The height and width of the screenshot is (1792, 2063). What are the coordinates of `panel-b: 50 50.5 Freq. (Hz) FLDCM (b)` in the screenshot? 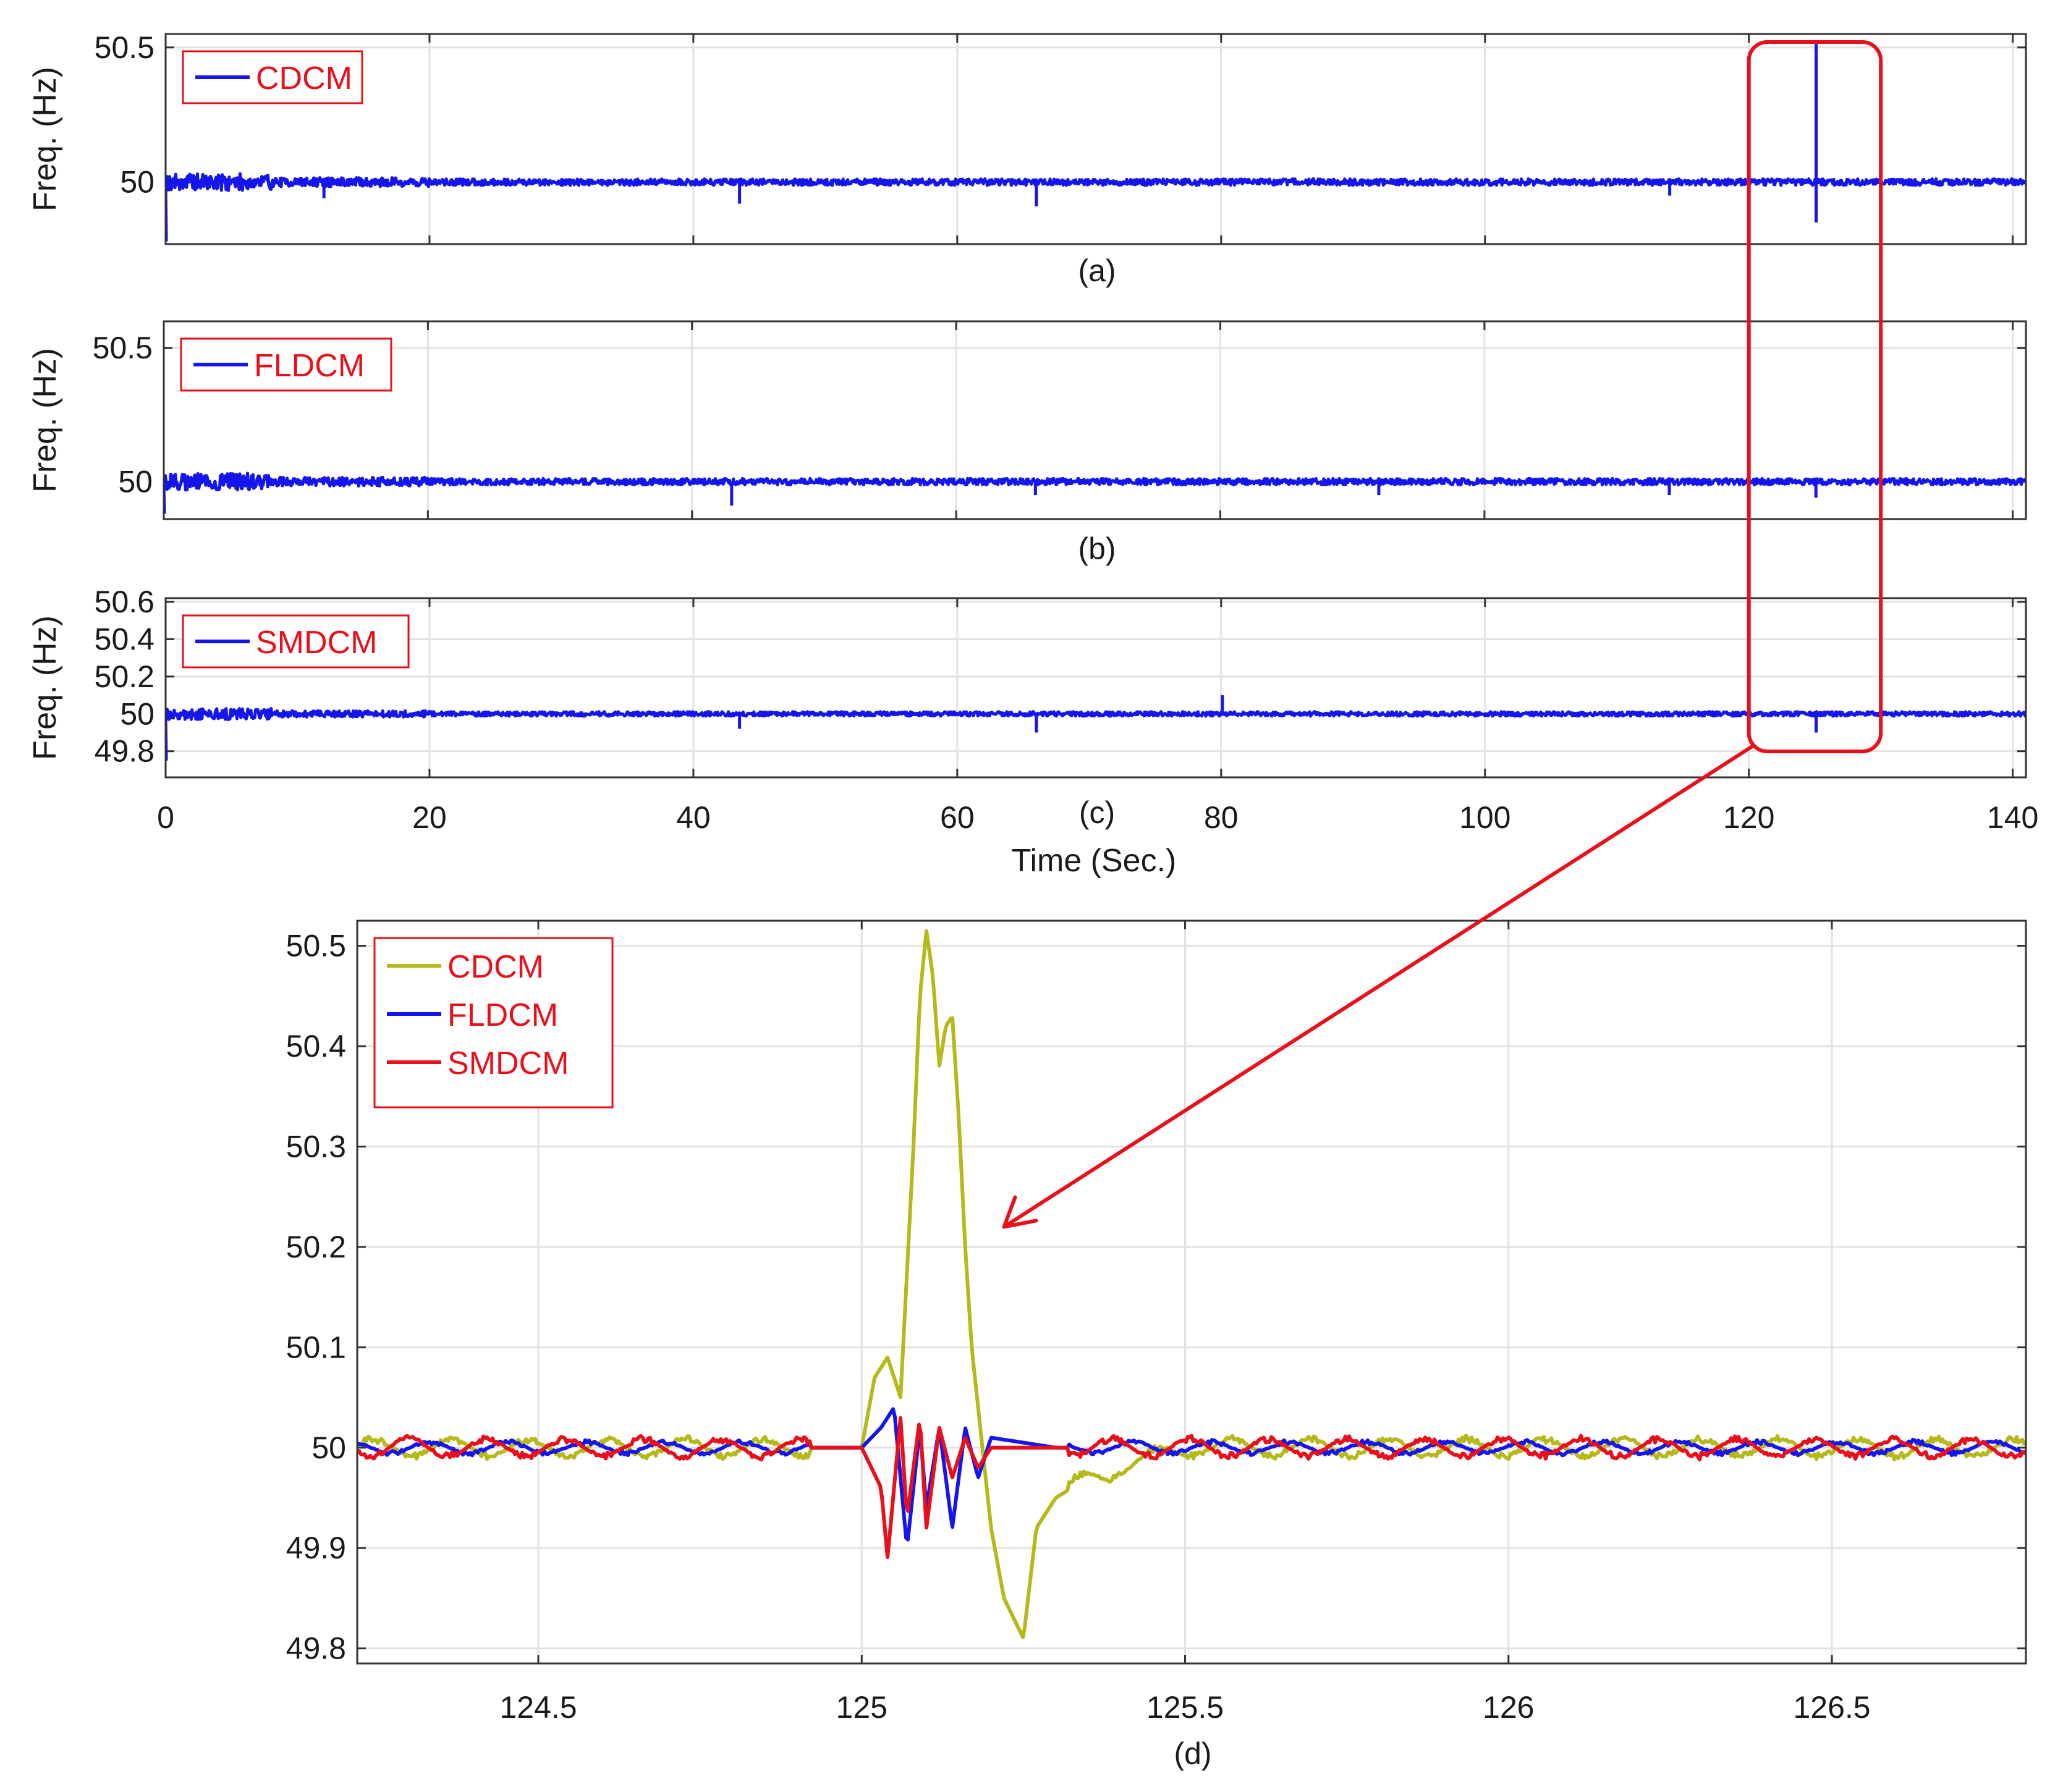 It's located at (1027, 443).